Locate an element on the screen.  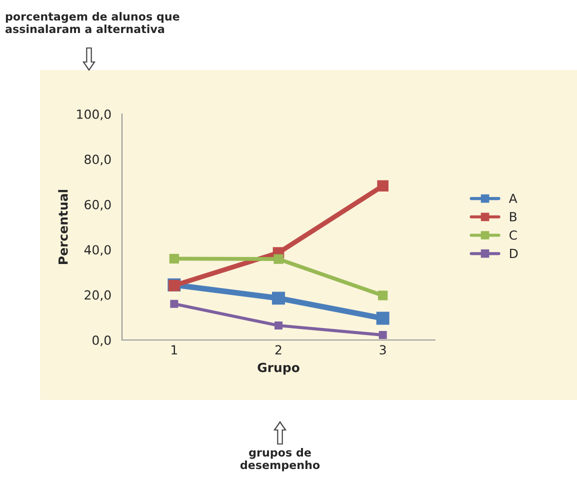
legend-label: A is located at coordinates (513, 198).